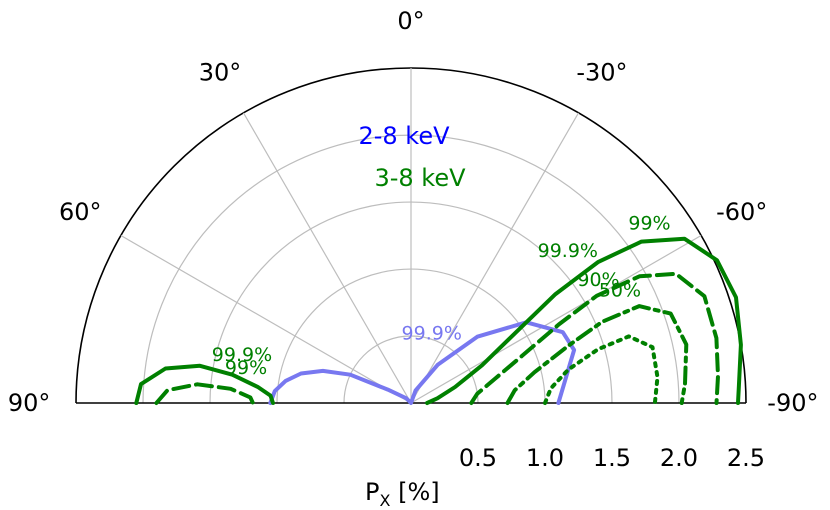  What do you see at coordinates (220, 72) in the screenshot?
I see `angular-tick-label: 30°` at bounding box center [220, 72].